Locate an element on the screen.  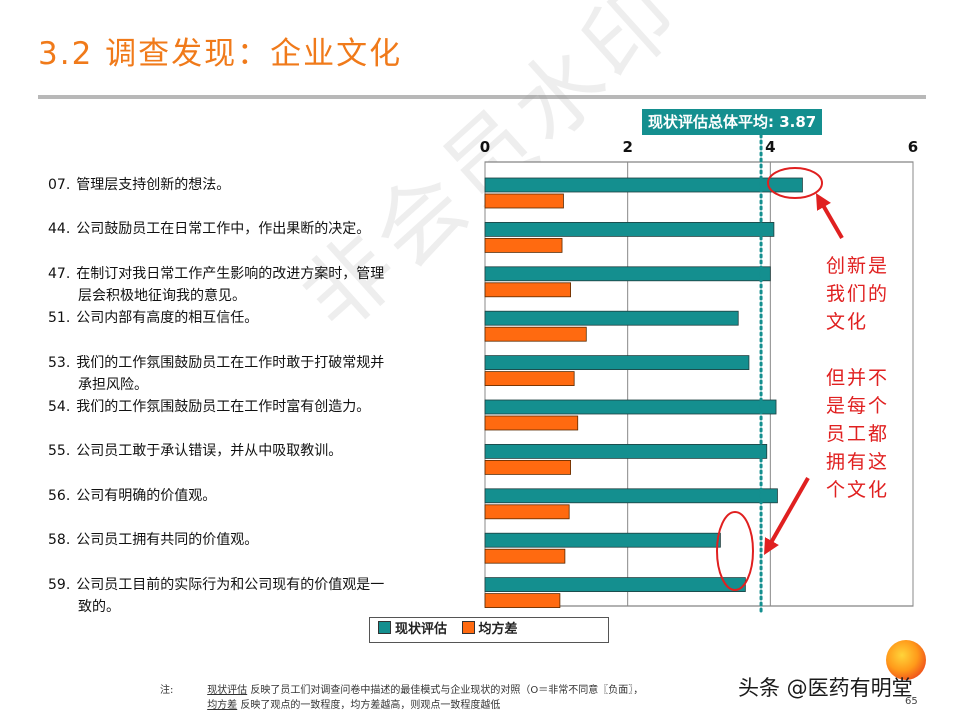
note-prefix: 注: is located at coordinates (167, 690).